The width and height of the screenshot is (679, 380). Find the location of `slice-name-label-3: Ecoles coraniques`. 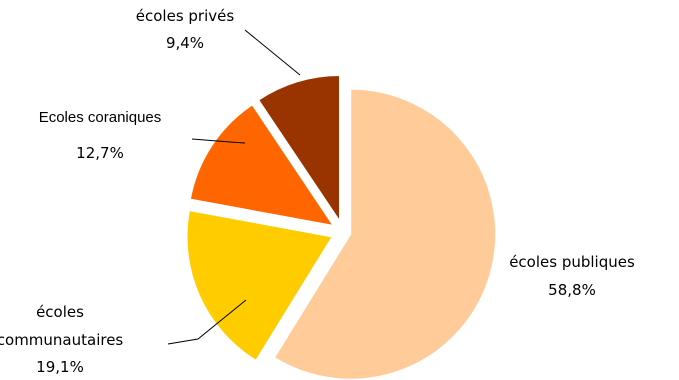

slice-name-label-3: Ecoles coraniques is located at coordinates (100, 117).